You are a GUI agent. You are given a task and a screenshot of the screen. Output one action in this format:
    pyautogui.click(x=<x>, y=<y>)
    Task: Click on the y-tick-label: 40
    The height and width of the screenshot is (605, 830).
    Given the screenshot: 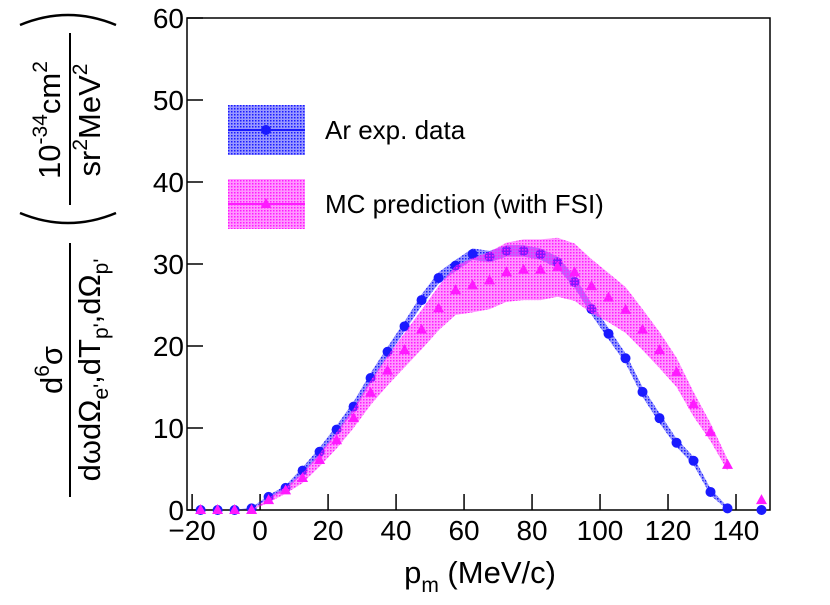 What is the action you would take?
    pyautogui.click(x=168, y=182)
    